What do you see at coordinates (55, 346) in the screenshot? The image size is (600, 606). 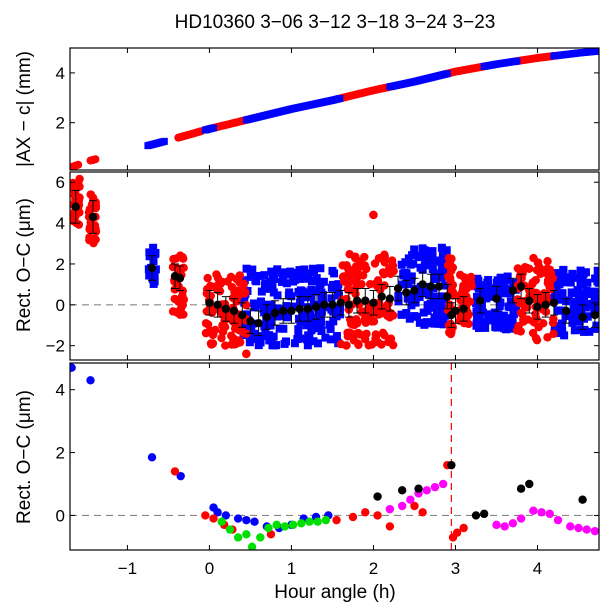 I see `y-tick-label: −2` at bounding box center [55, 346].